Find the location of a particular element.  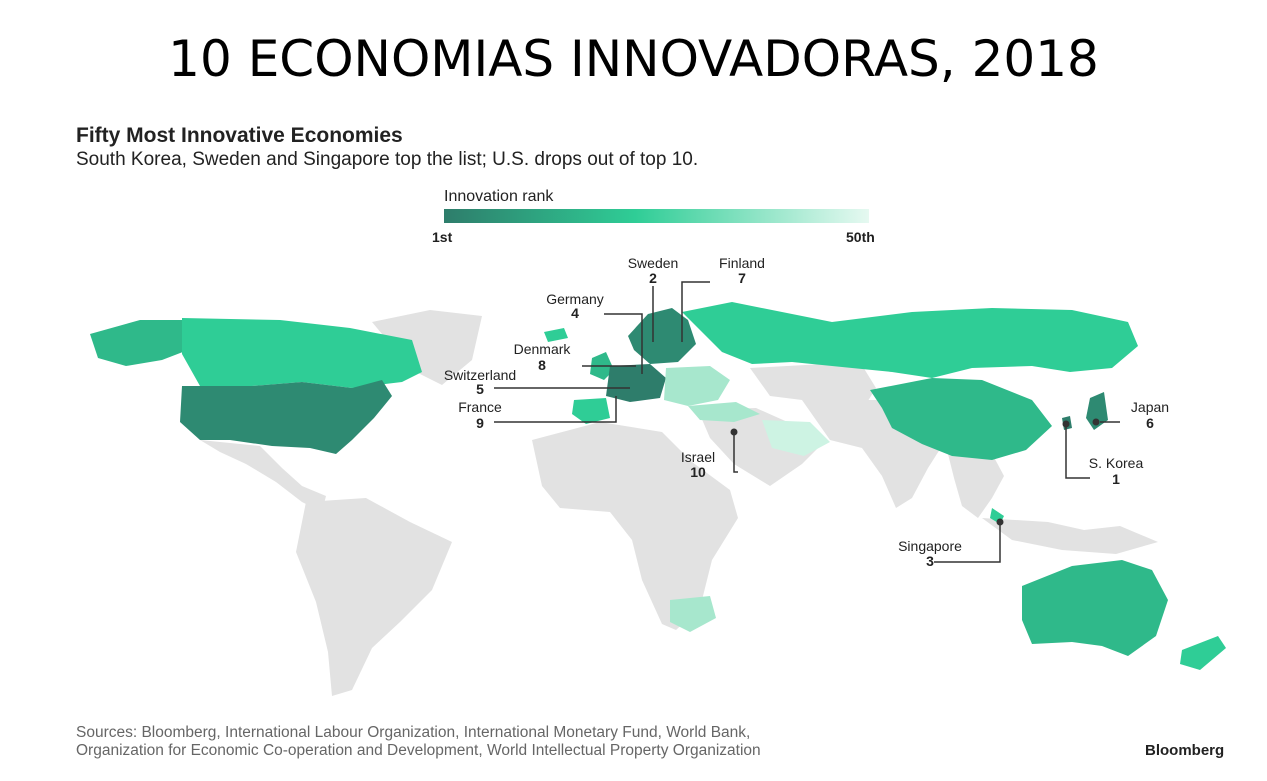

label-finland-name: Finland is located at coordinates (742, 263).